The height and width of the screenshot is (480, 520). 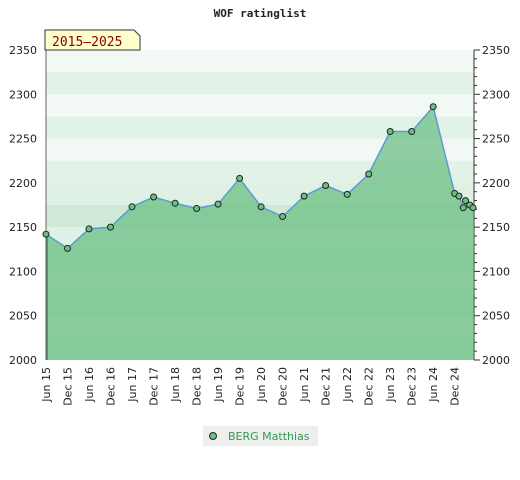 I want to click on period-badge-text: 2015–2025, so click(x=87, y=42).